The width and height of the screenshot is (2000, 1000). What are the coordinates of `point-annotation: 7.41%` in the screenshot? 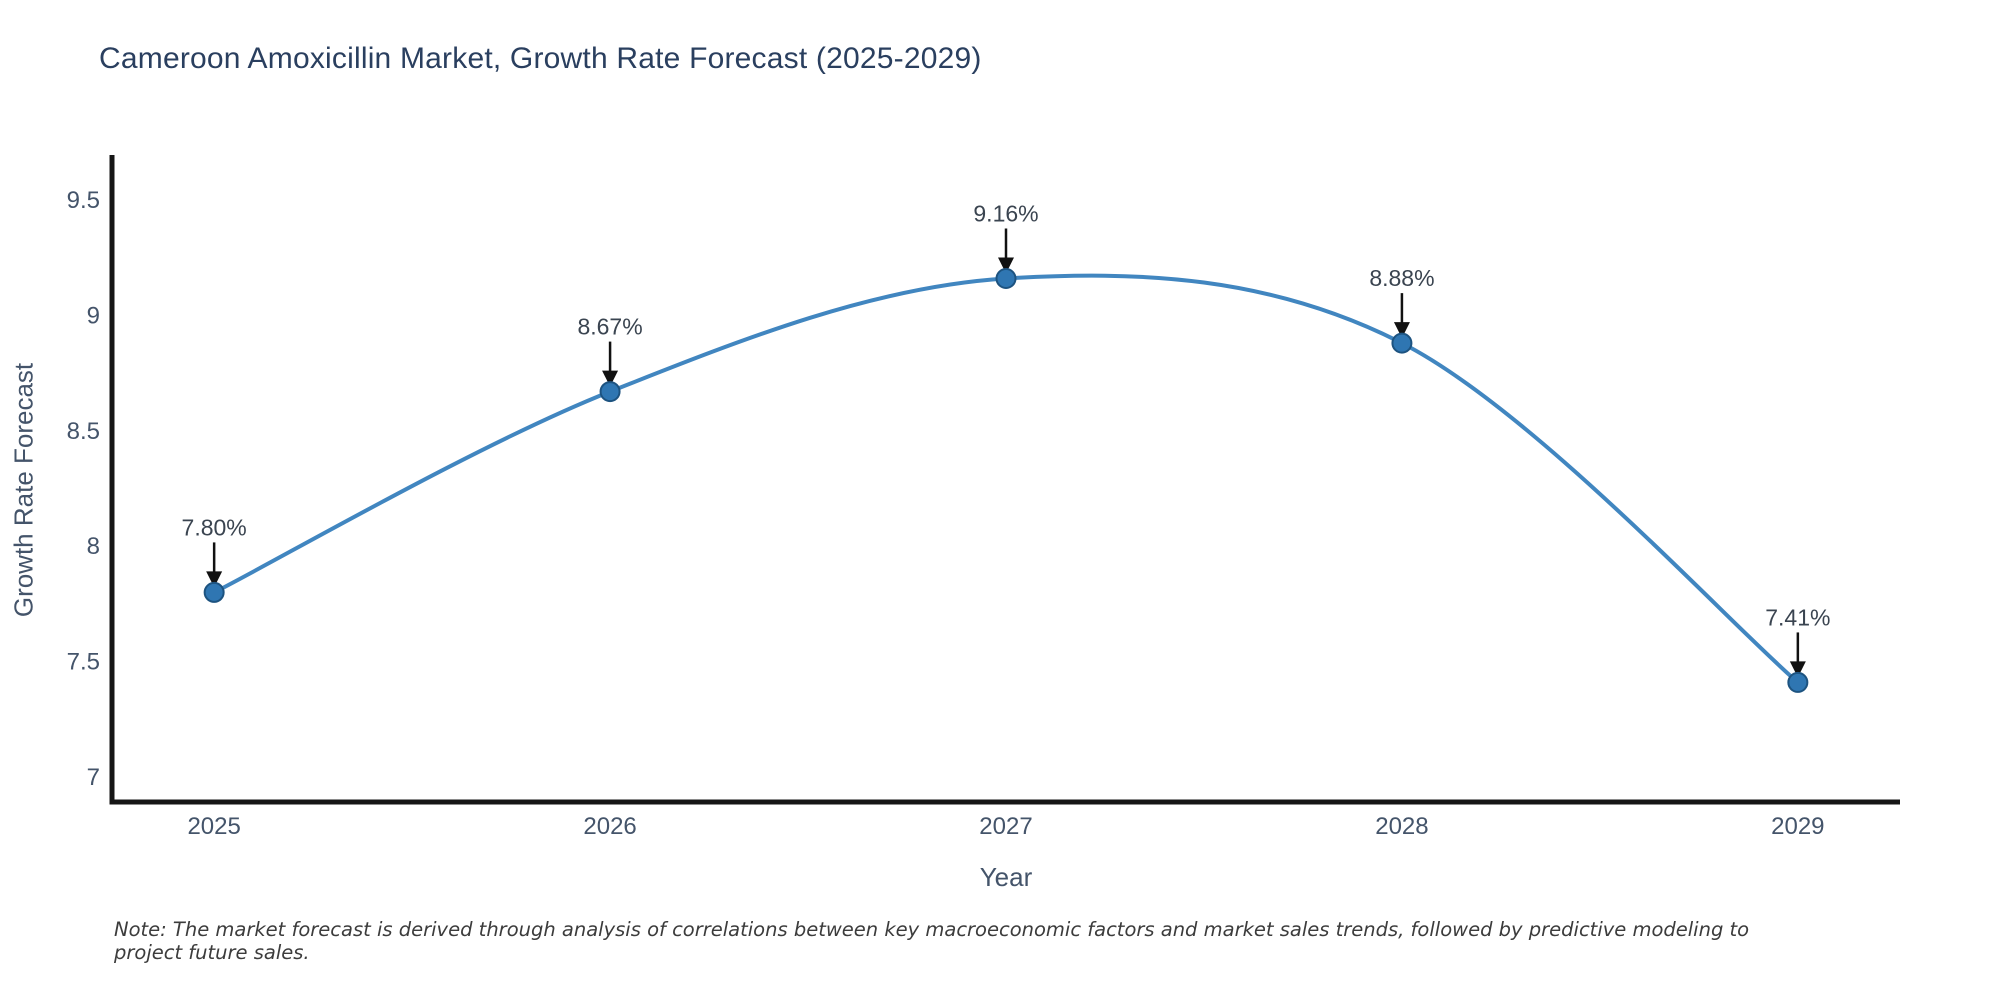 It's located at (1797, 617).